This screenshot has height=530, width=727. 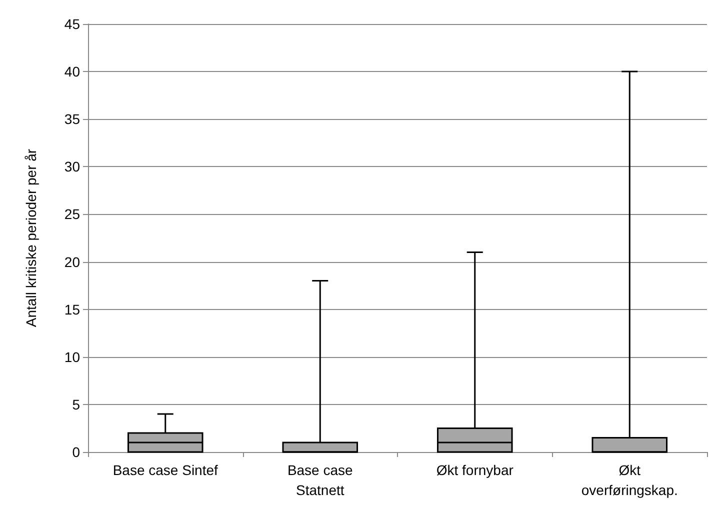 I want to click on y-tick-label: 35, so click(x=72, y=119).